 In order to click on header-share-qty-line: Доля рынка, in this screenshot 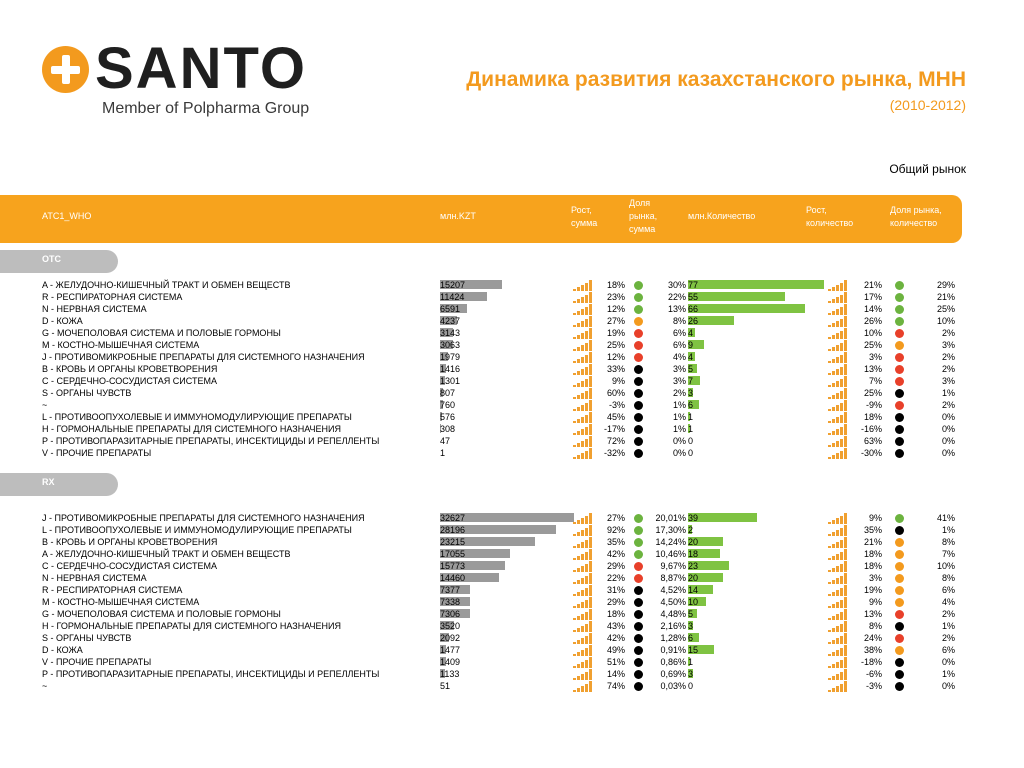, I will do `click(916, 210)`.